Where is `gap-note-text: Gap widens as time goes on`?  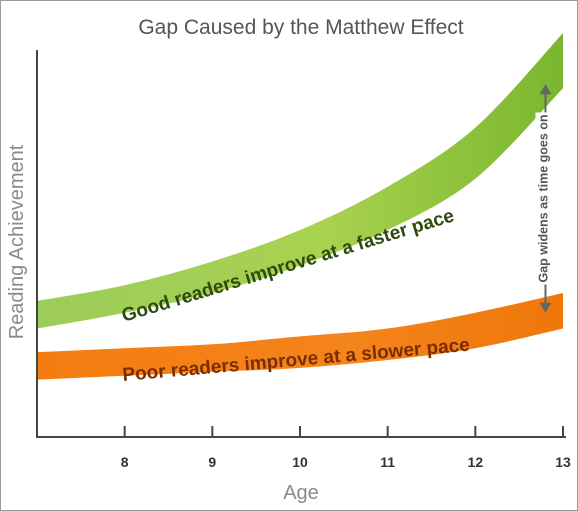 gap-note-text: Gap widens as time goes on is located at coordinates (543, 198).